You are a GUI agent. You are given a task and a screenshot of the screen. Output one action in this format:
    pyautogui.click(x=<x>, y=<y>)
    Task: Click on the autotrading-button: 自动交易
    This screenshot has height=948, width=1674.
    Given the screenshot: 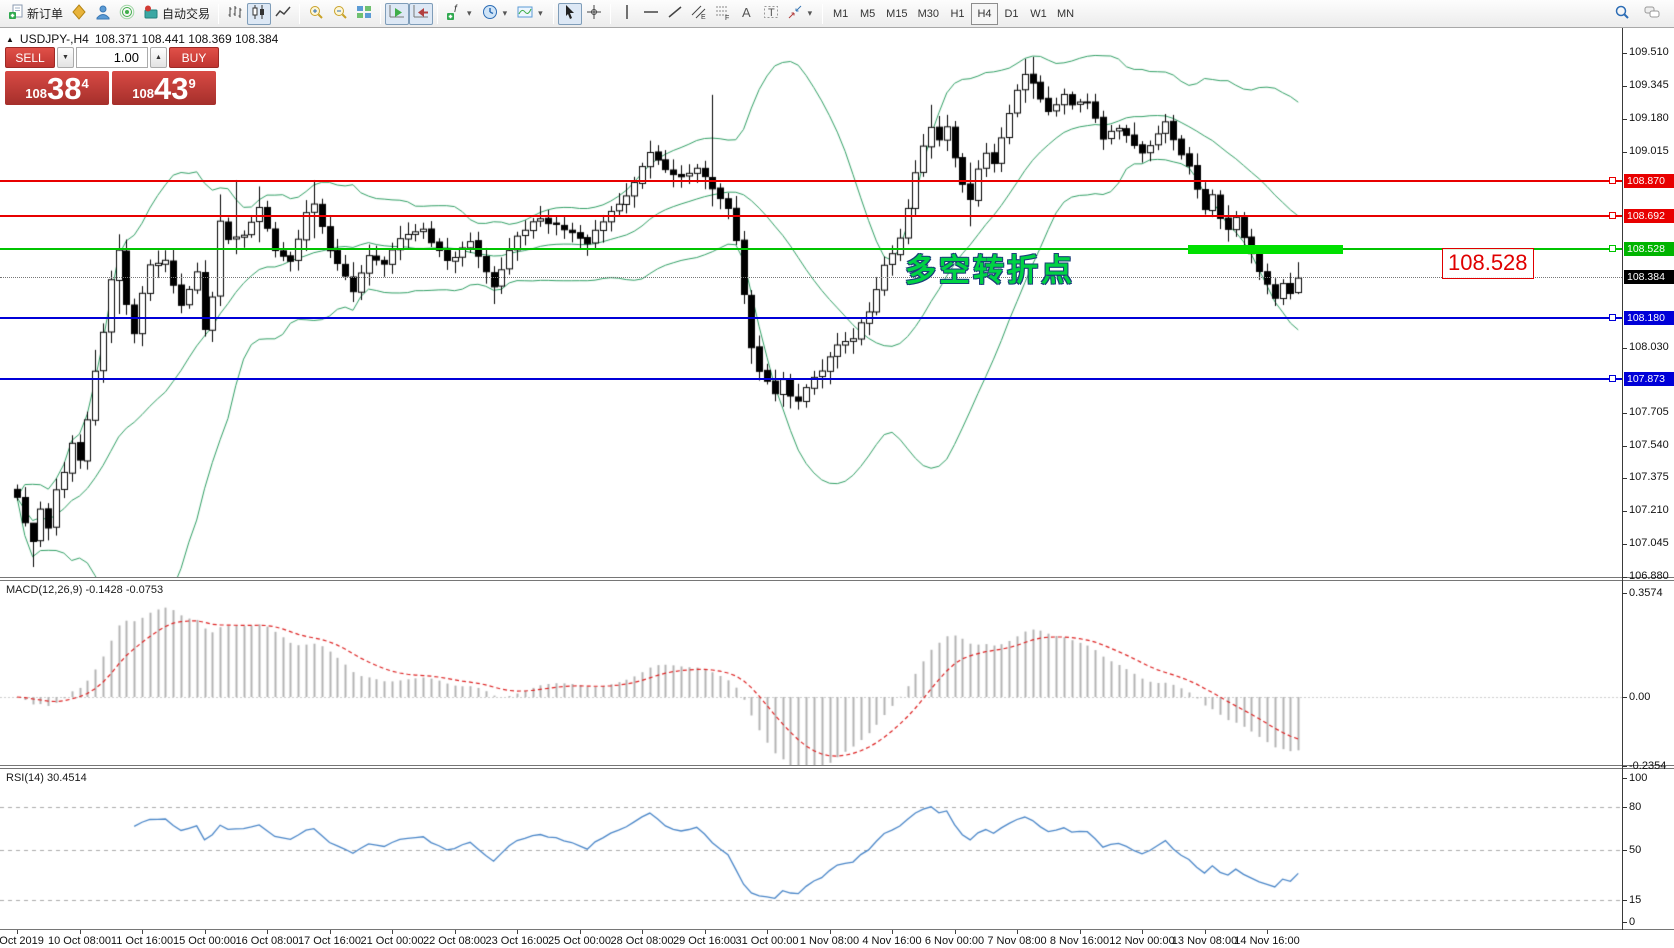 What is the action you would take?
    pyautogui.click(x=176, y=14)
    